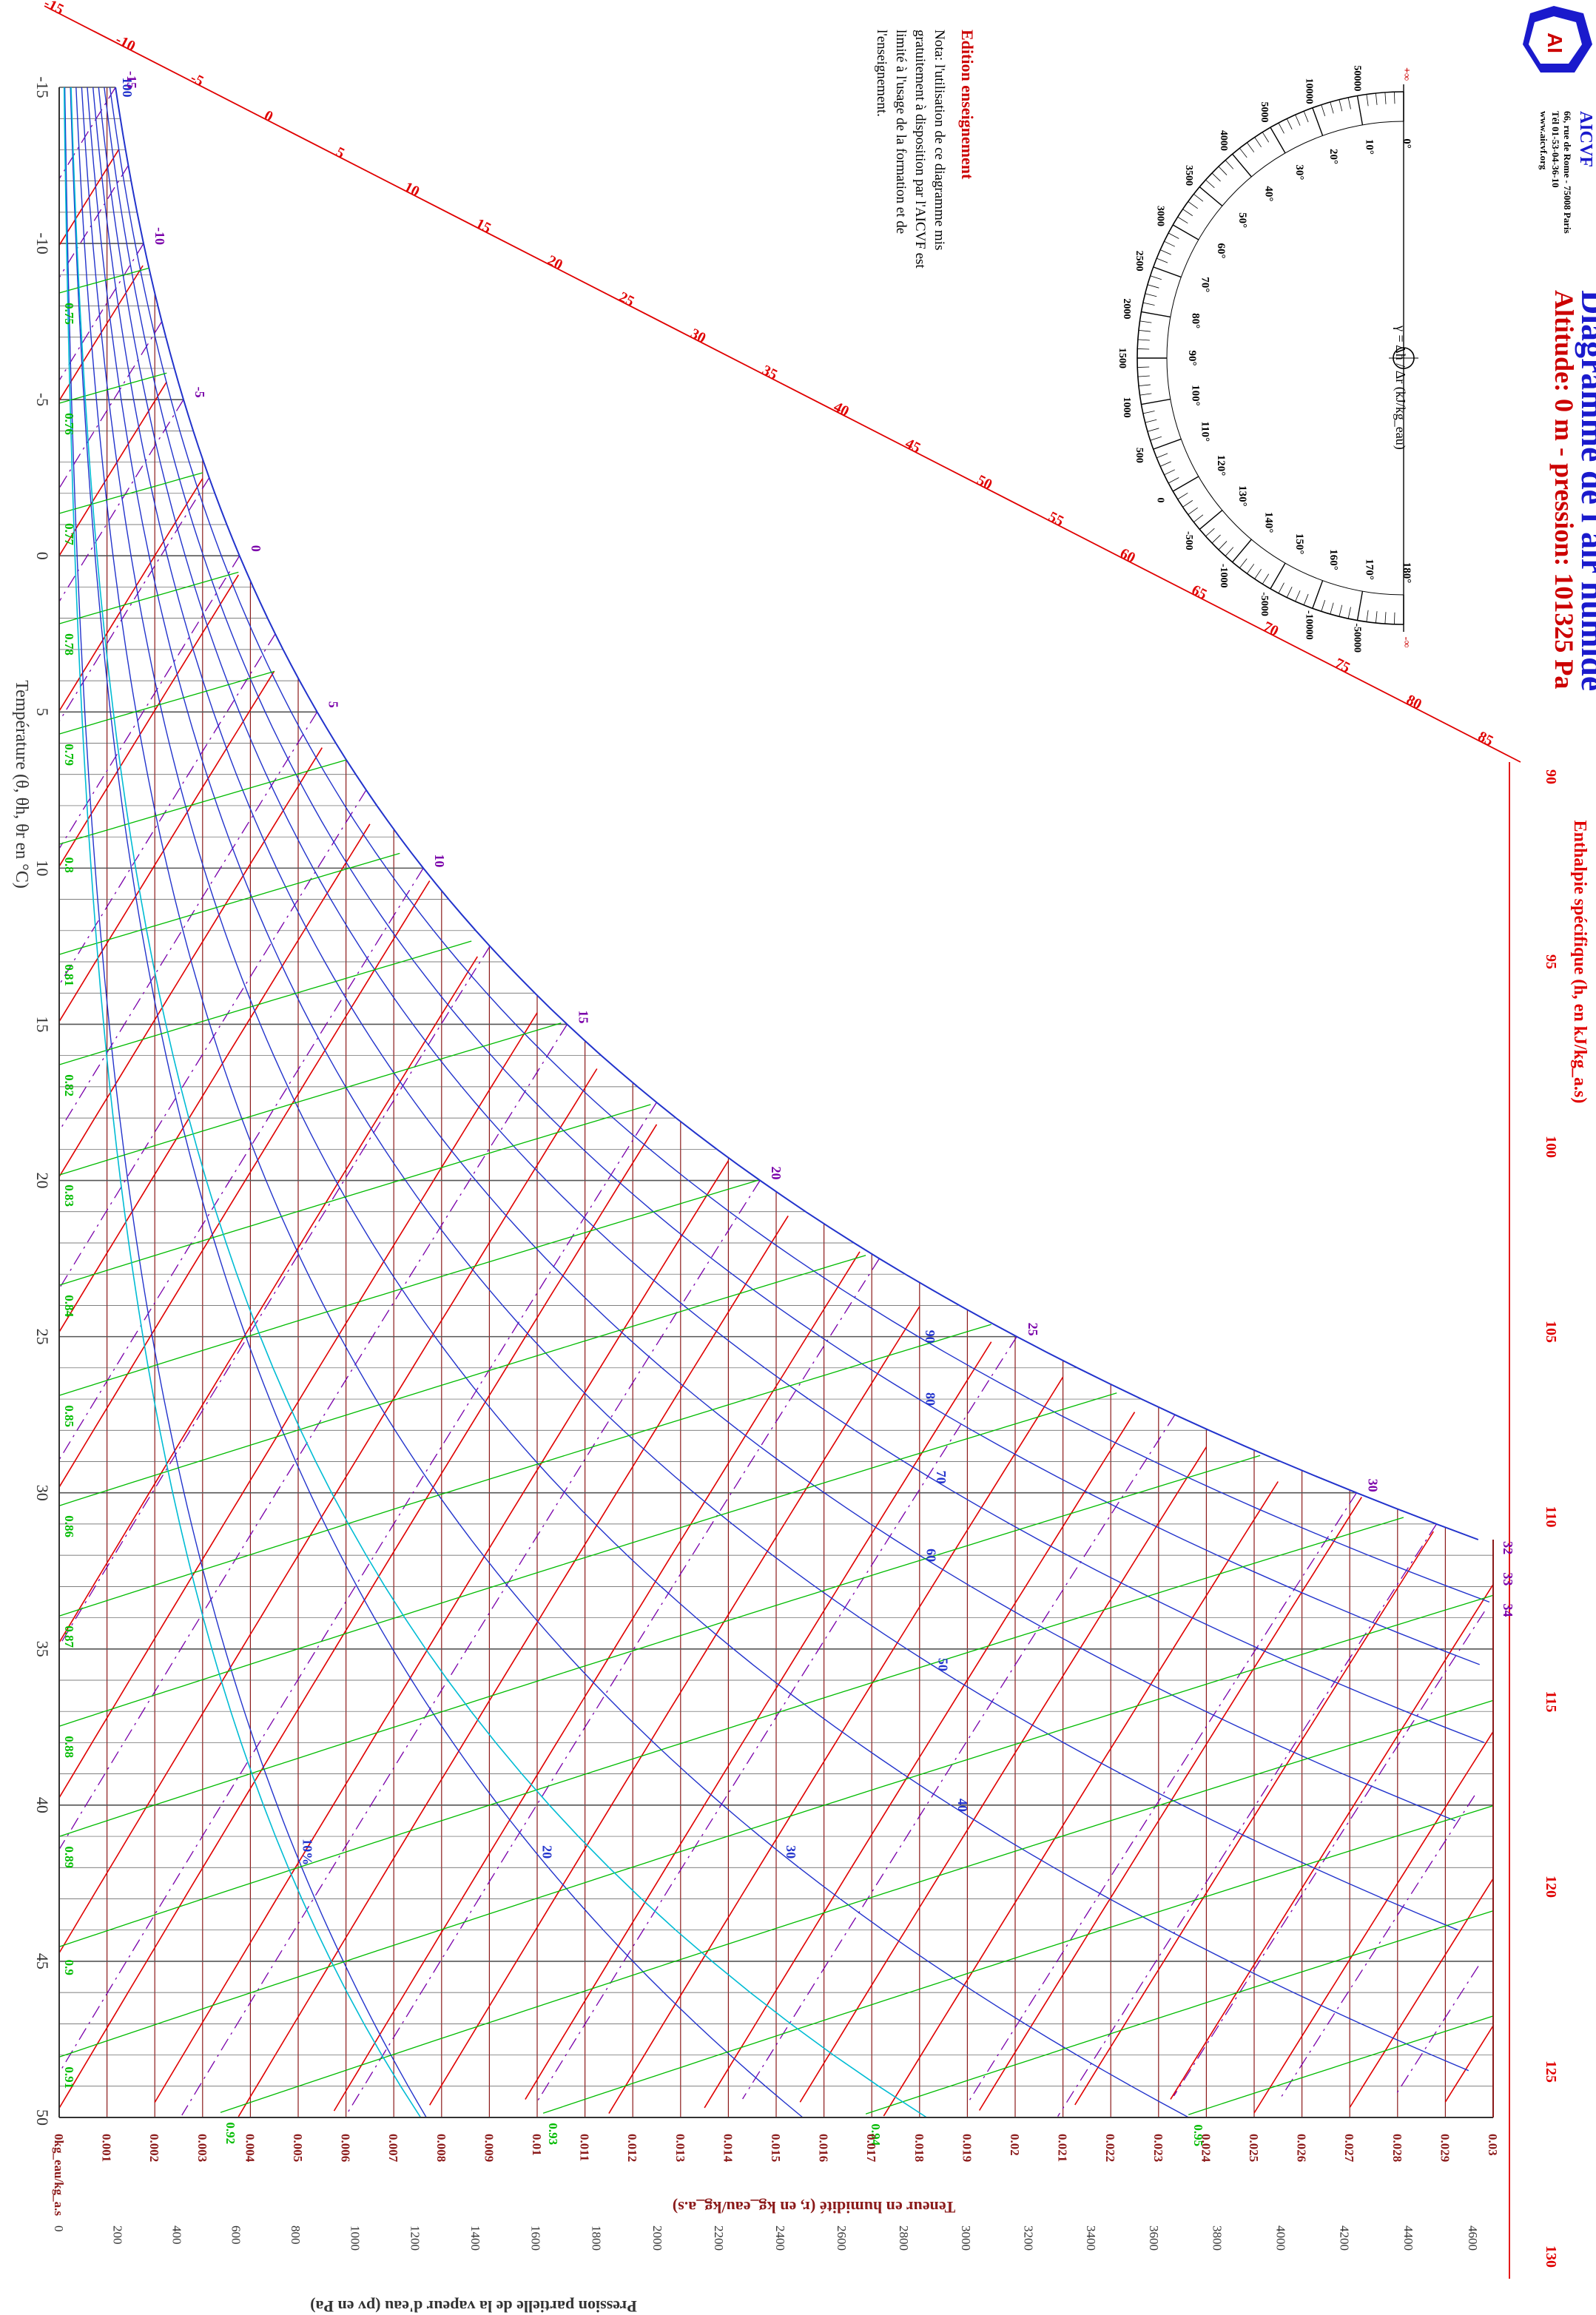  Describe the element at coordinates (1302, 2148) in the screenshot. I see `humidity-tick-label: 0.026` at that location.